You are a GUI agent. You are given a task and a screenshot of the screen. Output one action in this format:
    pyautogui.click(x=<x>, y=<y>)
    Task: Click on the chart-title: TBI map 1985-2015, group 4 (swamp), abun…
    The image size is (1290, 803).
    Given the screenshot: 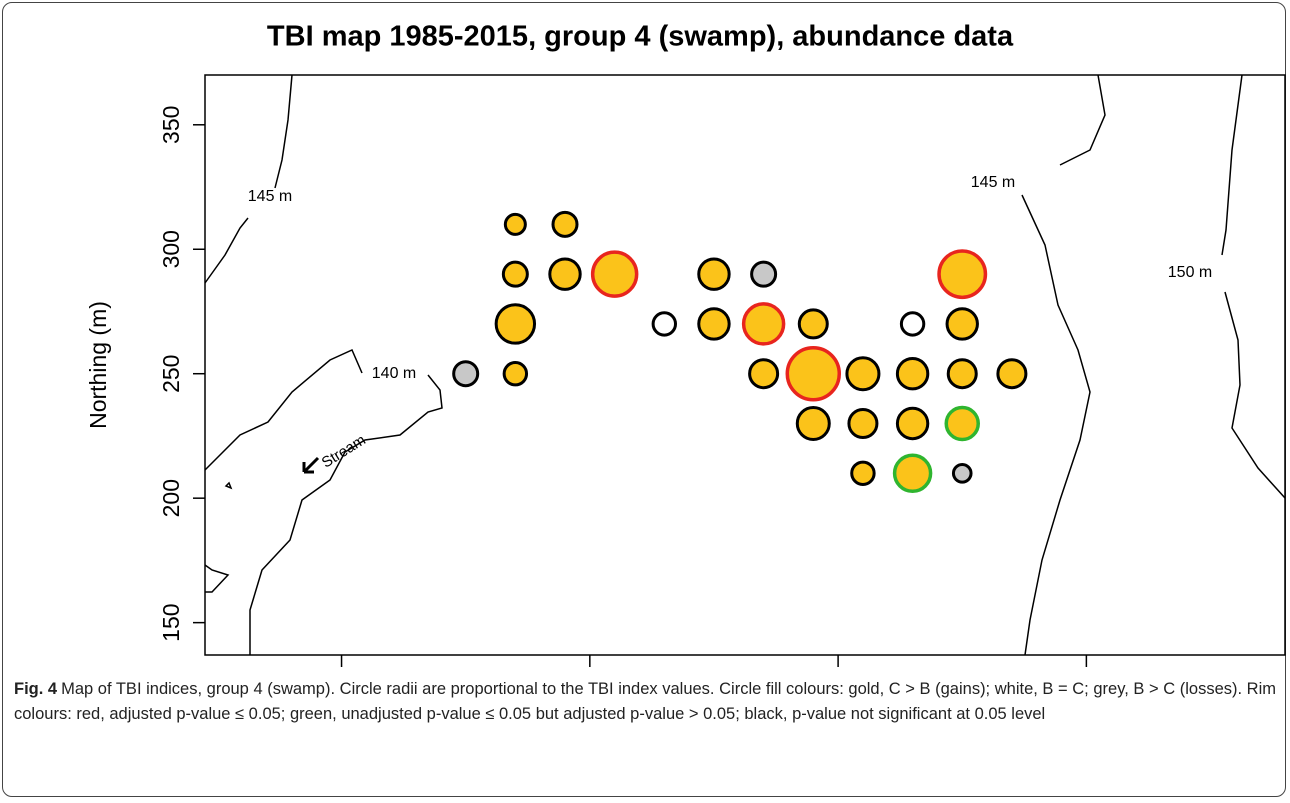 What is the action you would take?
    pyautogui.click(x=640, y=37)
    